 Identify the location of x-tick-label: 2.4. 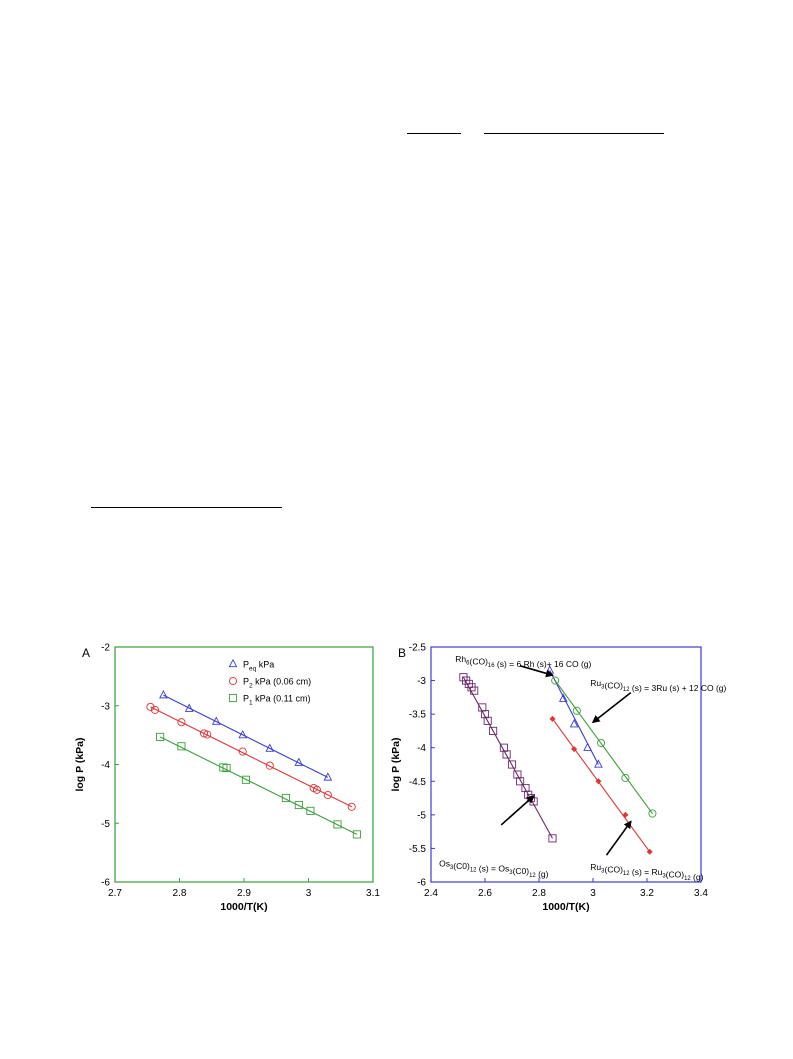
(431, 893).